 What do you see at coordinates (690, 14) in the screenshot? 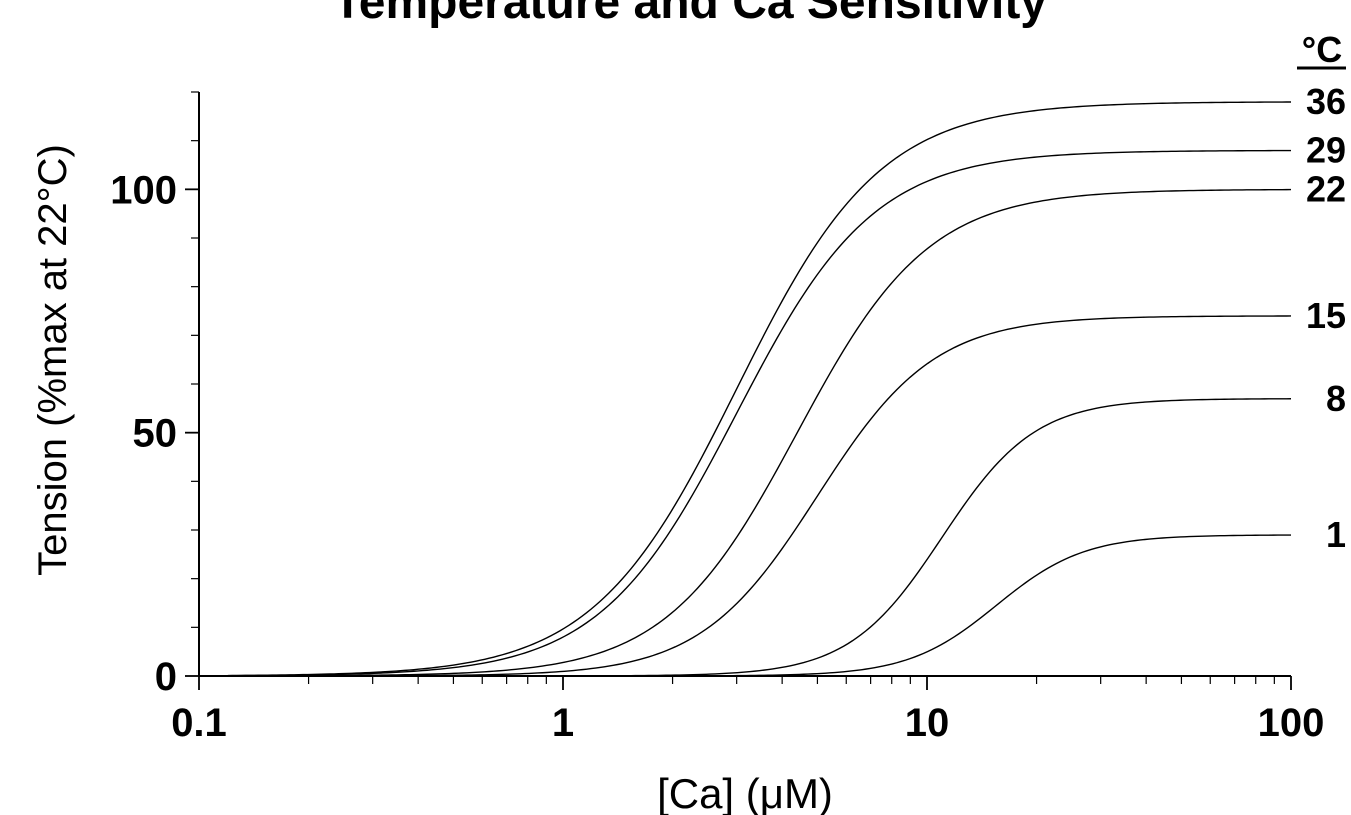
I see `chart-title: Temperature and Ca Sensitivity` at bounding box center [690, 14].